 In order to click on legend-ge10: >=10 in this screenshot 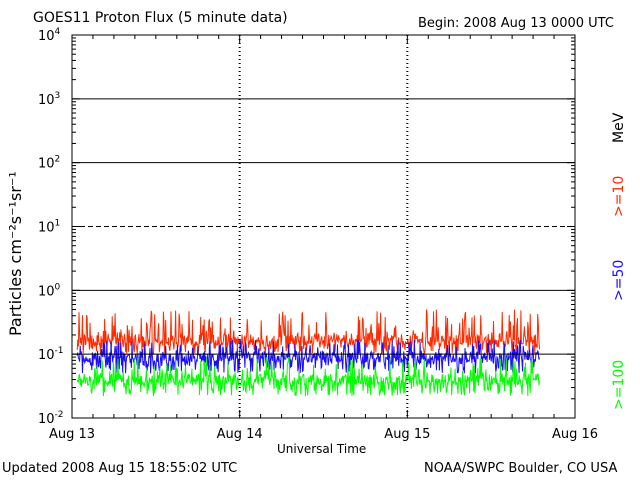, I will do `click(619, 196)`.